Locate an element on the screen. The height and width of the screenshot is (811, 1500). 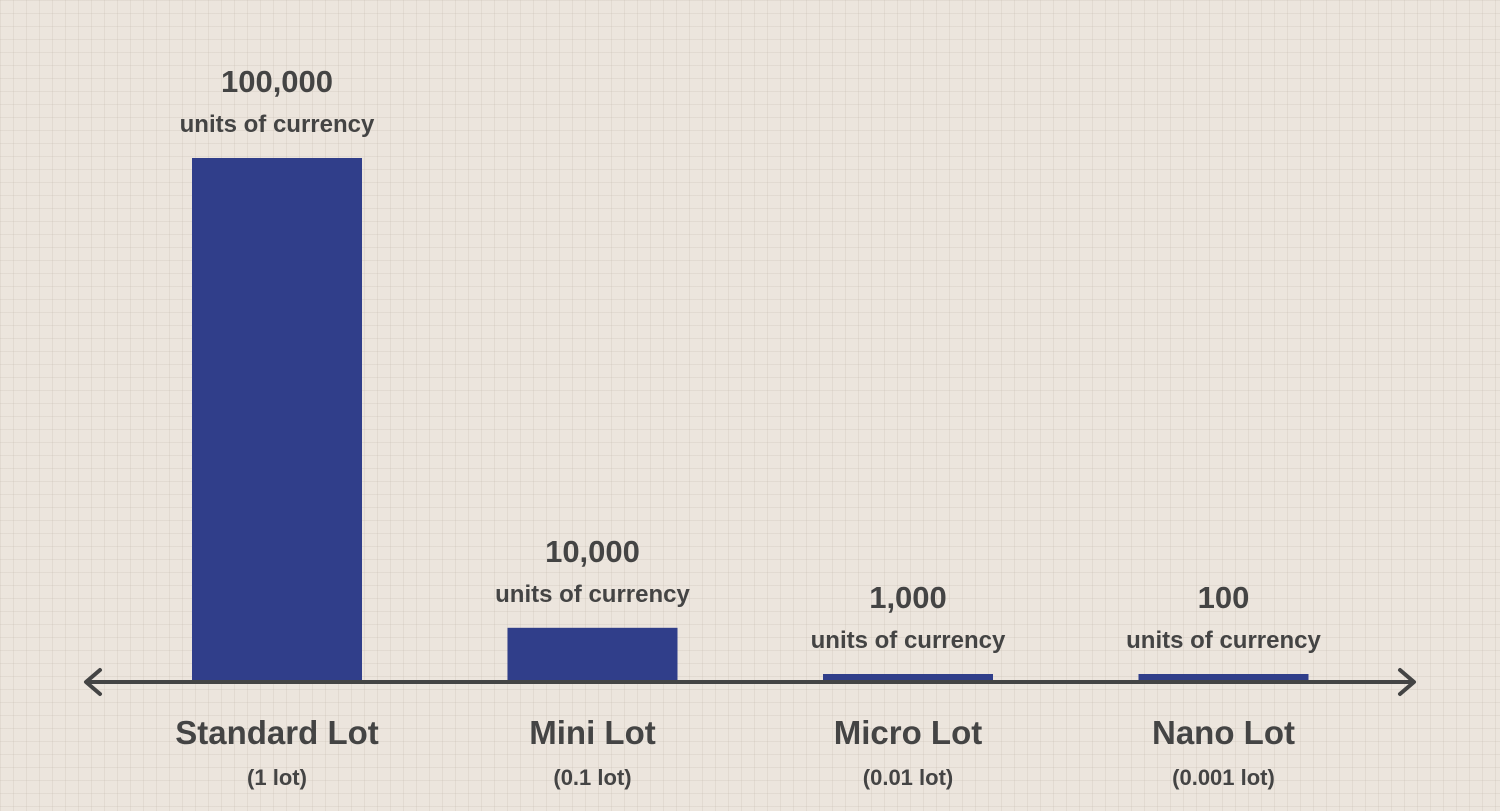
bar-value-label: 100,000 is located at coordinates (277, 81).